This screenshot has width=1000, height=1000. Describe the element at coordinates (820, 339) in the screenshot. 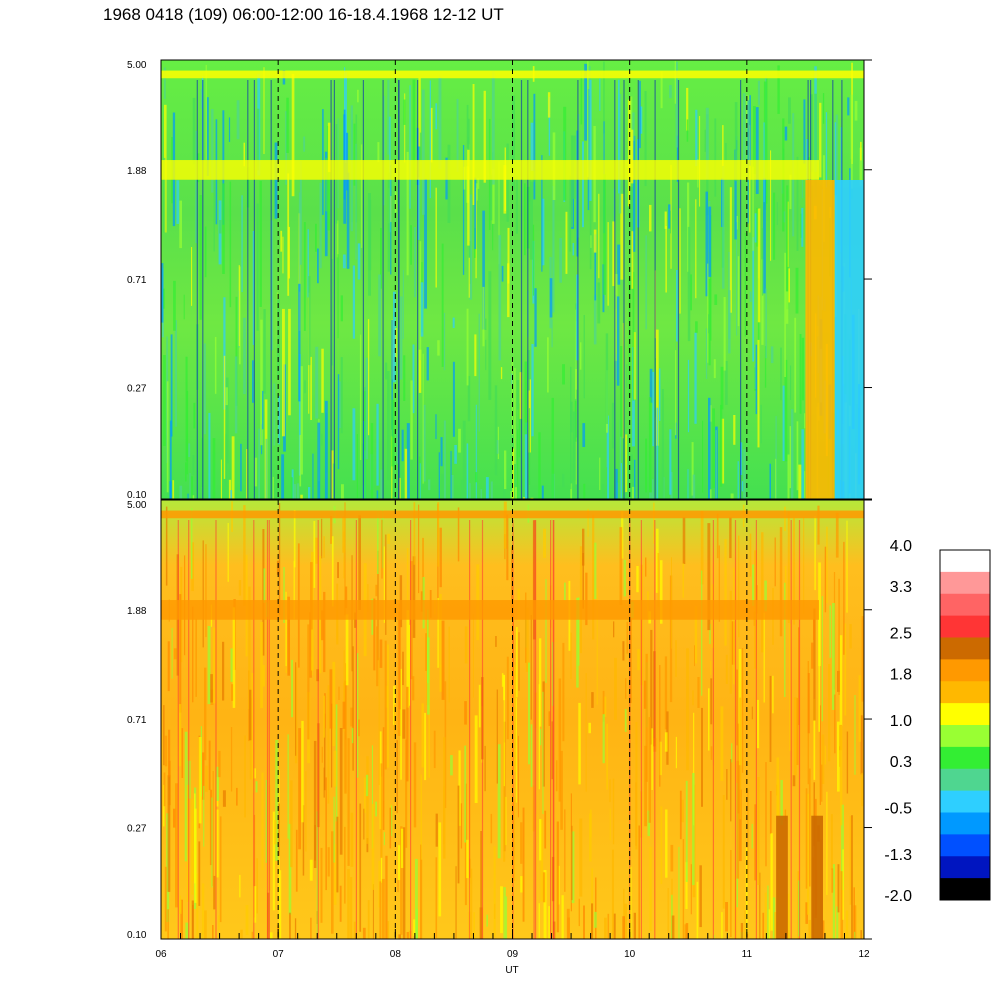

I see `feature-column` at that location.